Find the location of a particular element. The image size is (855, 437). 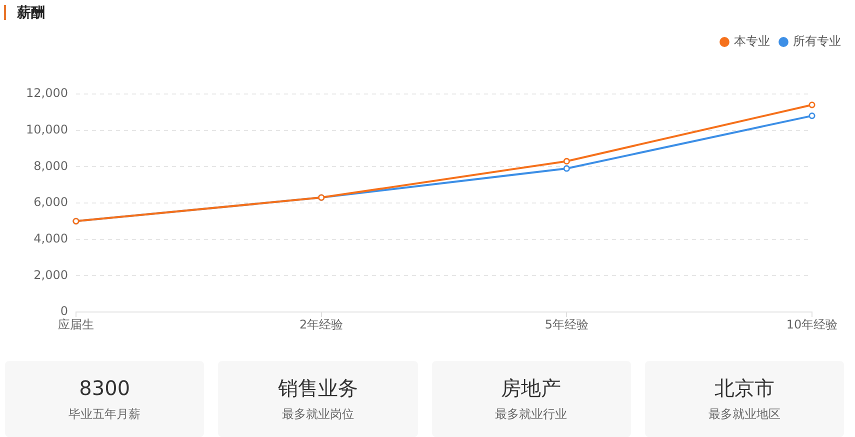

y-tick-label: 12,000 is located at coordinates (47, 93).